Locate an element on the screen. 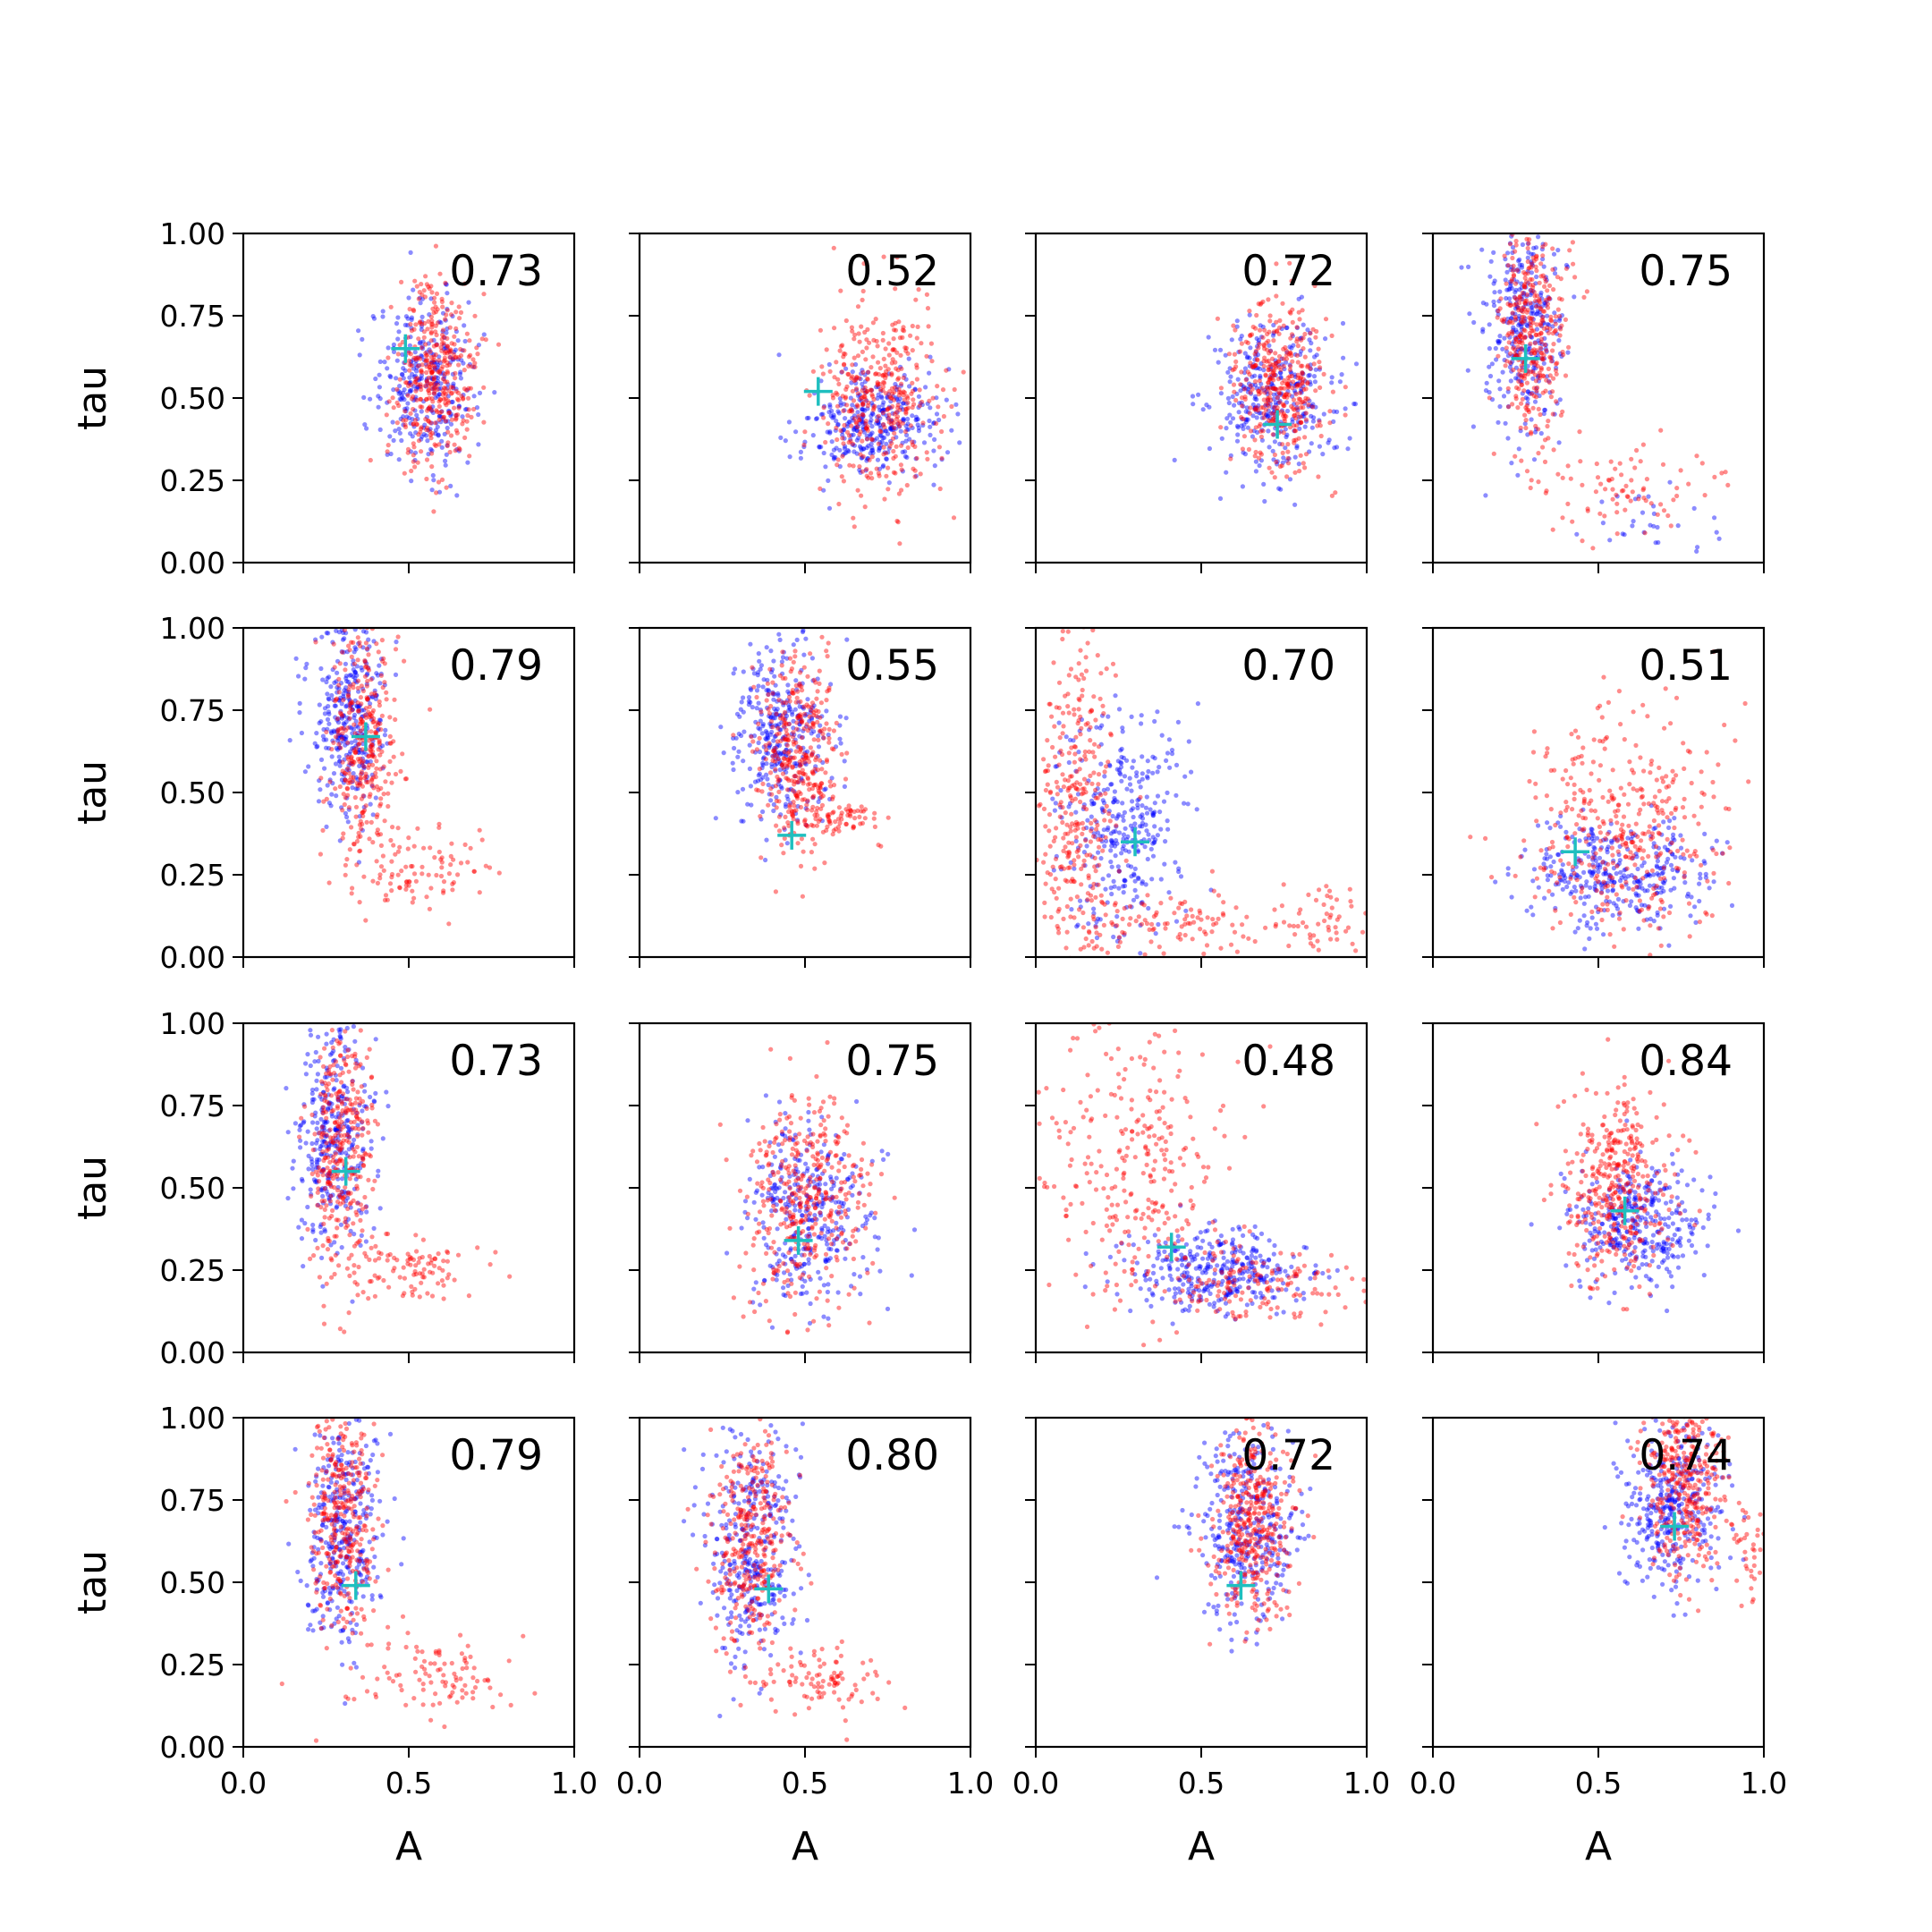  scatter-points is located at coordinates (802, 763).